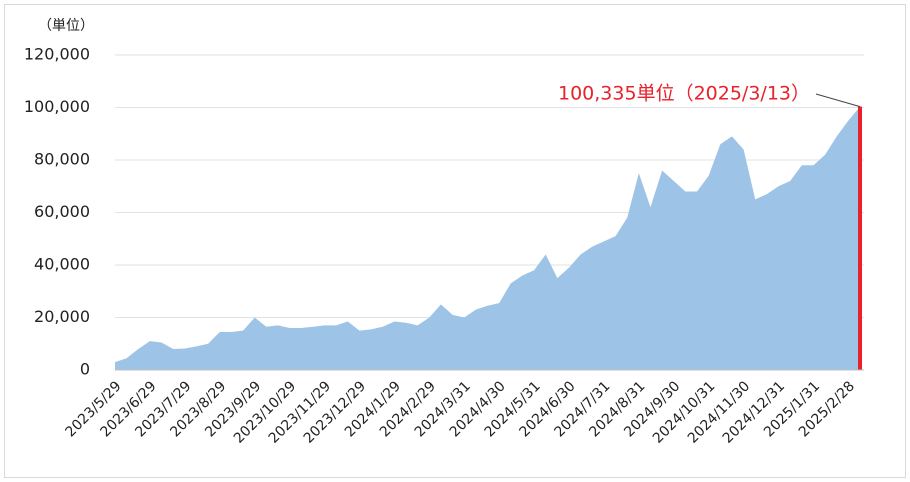 This screenshot has height=482, width=910. Describe the element at coordinates (66, 26) in the screenshot. I see `unit-label: （単位）` at that location.